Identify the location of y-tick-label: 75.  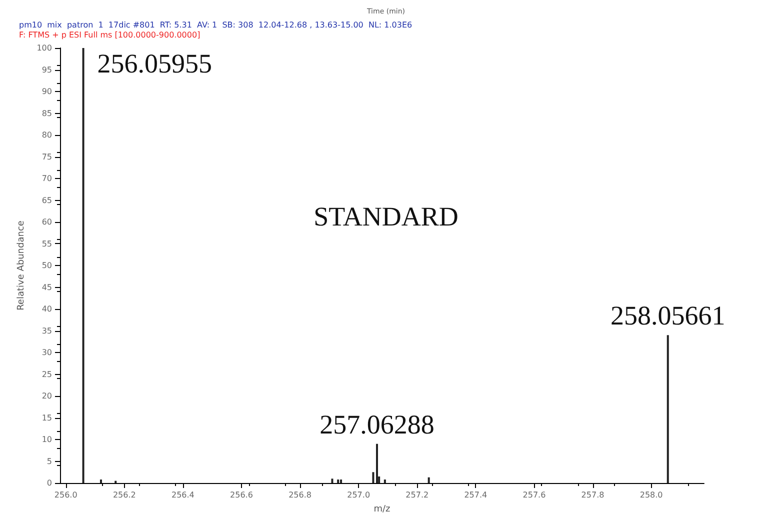
(47, 157).